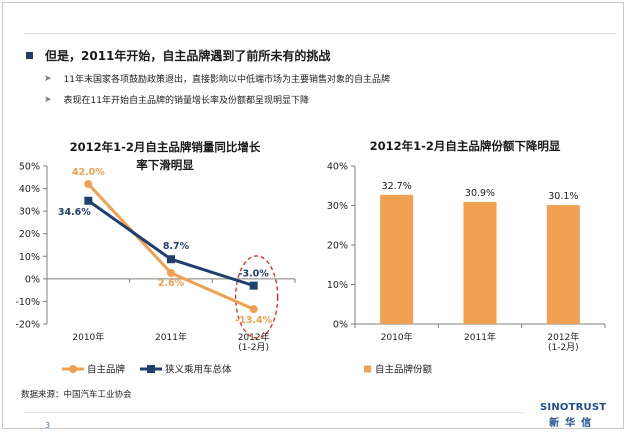  What do you see at coordinates (563, 196) in the screenshot?
I see `data-label: 30.1%` at bounding box center [563, 196].